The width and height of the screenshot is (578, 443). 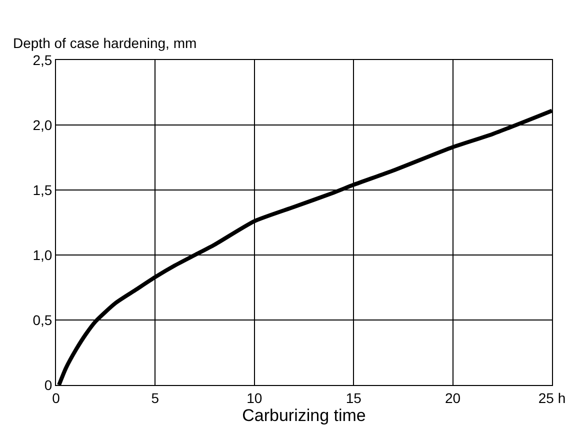 I want to click on y-tick-label: 0,5, so click(x=42, y=320).